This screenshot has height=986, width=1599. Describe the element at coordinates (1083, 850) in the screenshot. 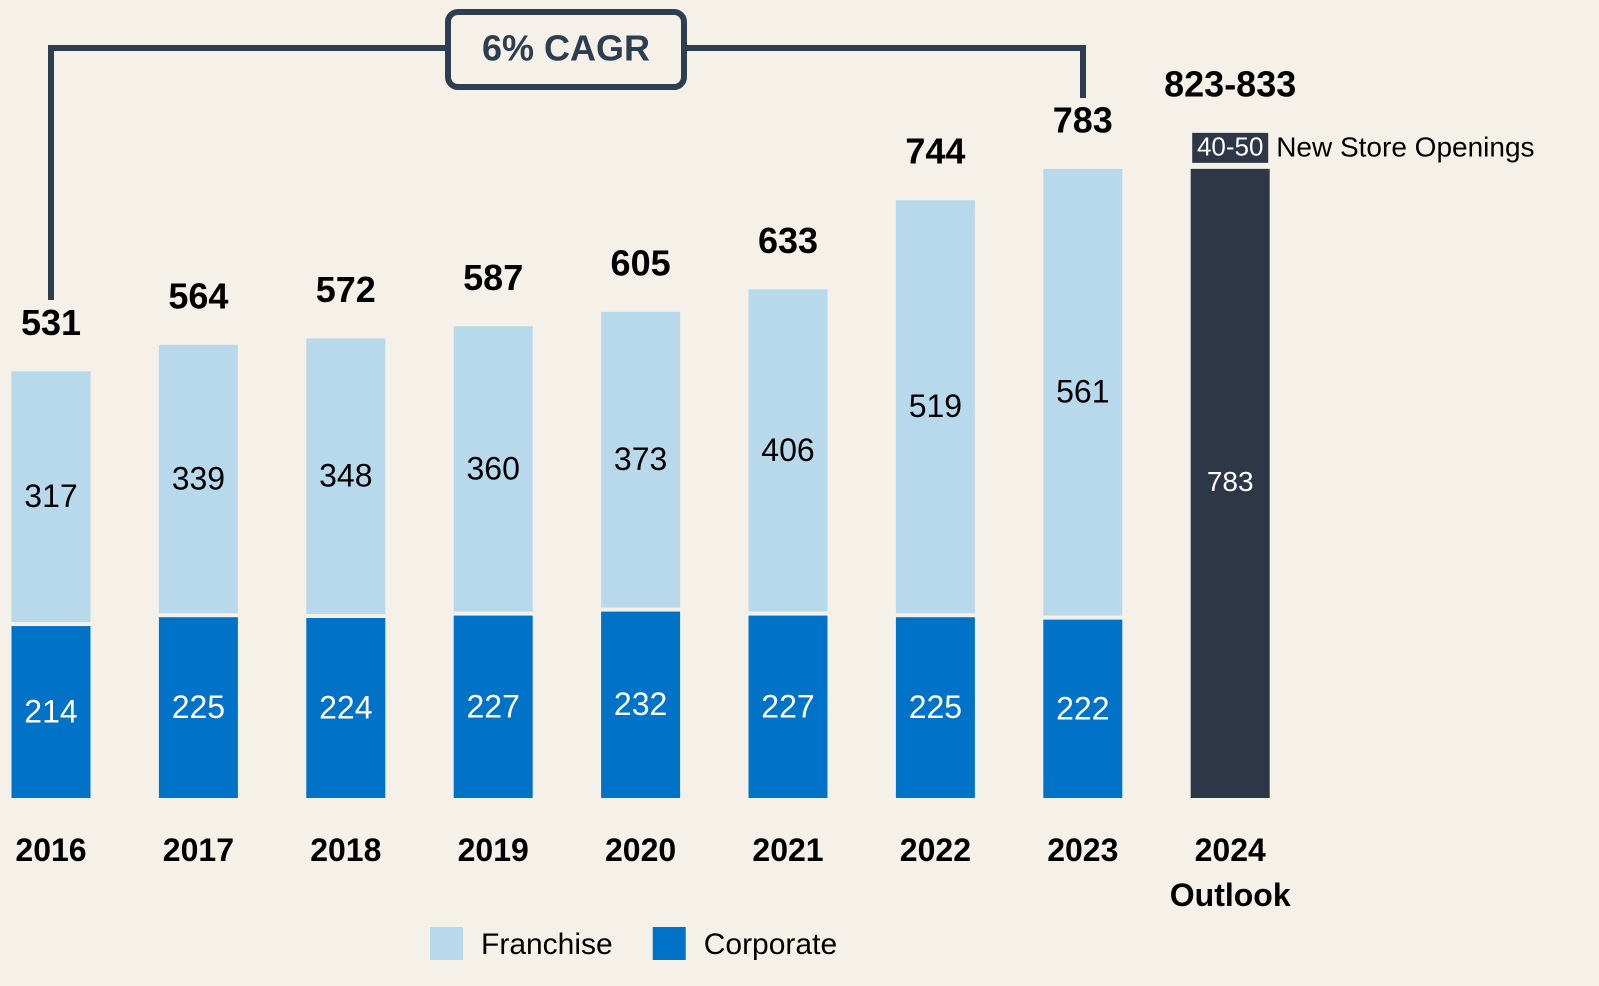

I see `x-tick-label: 2023` at that location.